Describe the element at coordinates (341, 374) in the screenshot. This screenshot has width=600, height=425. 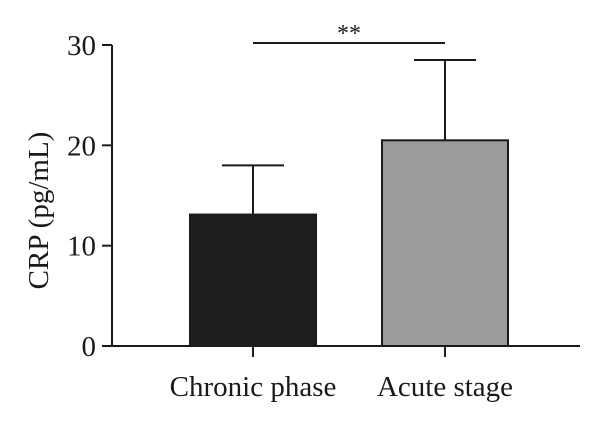
I see `x-ticks: Chronic phase Acute stage` at that location.